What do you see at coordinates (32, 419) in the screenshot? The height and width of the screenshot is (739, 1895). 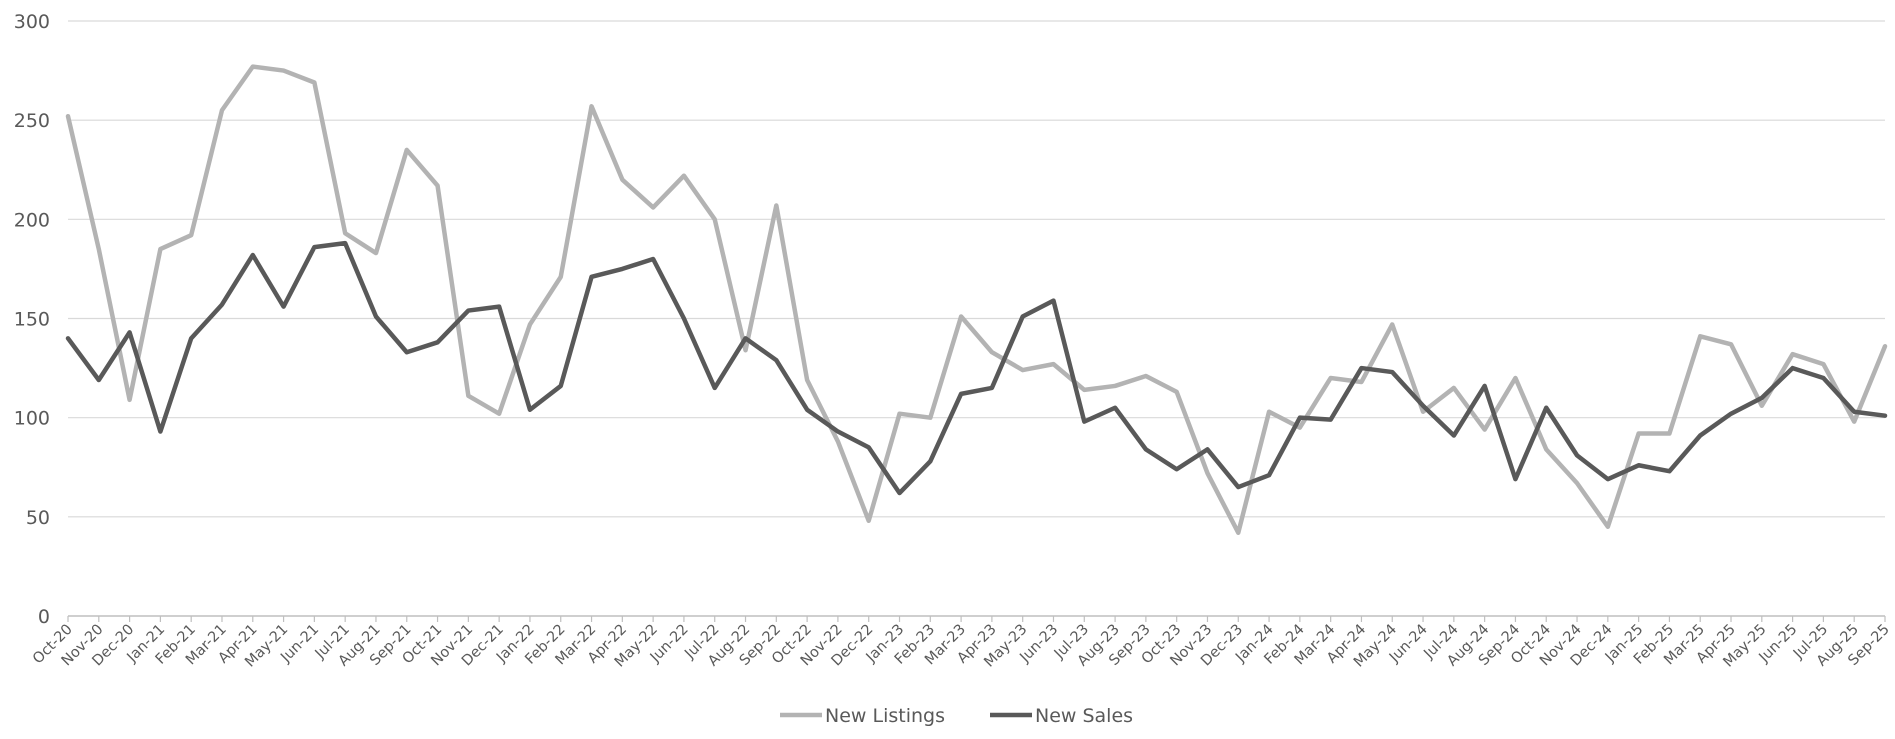 I see `y-tick-label: 100` at bounding box center [32, 419].